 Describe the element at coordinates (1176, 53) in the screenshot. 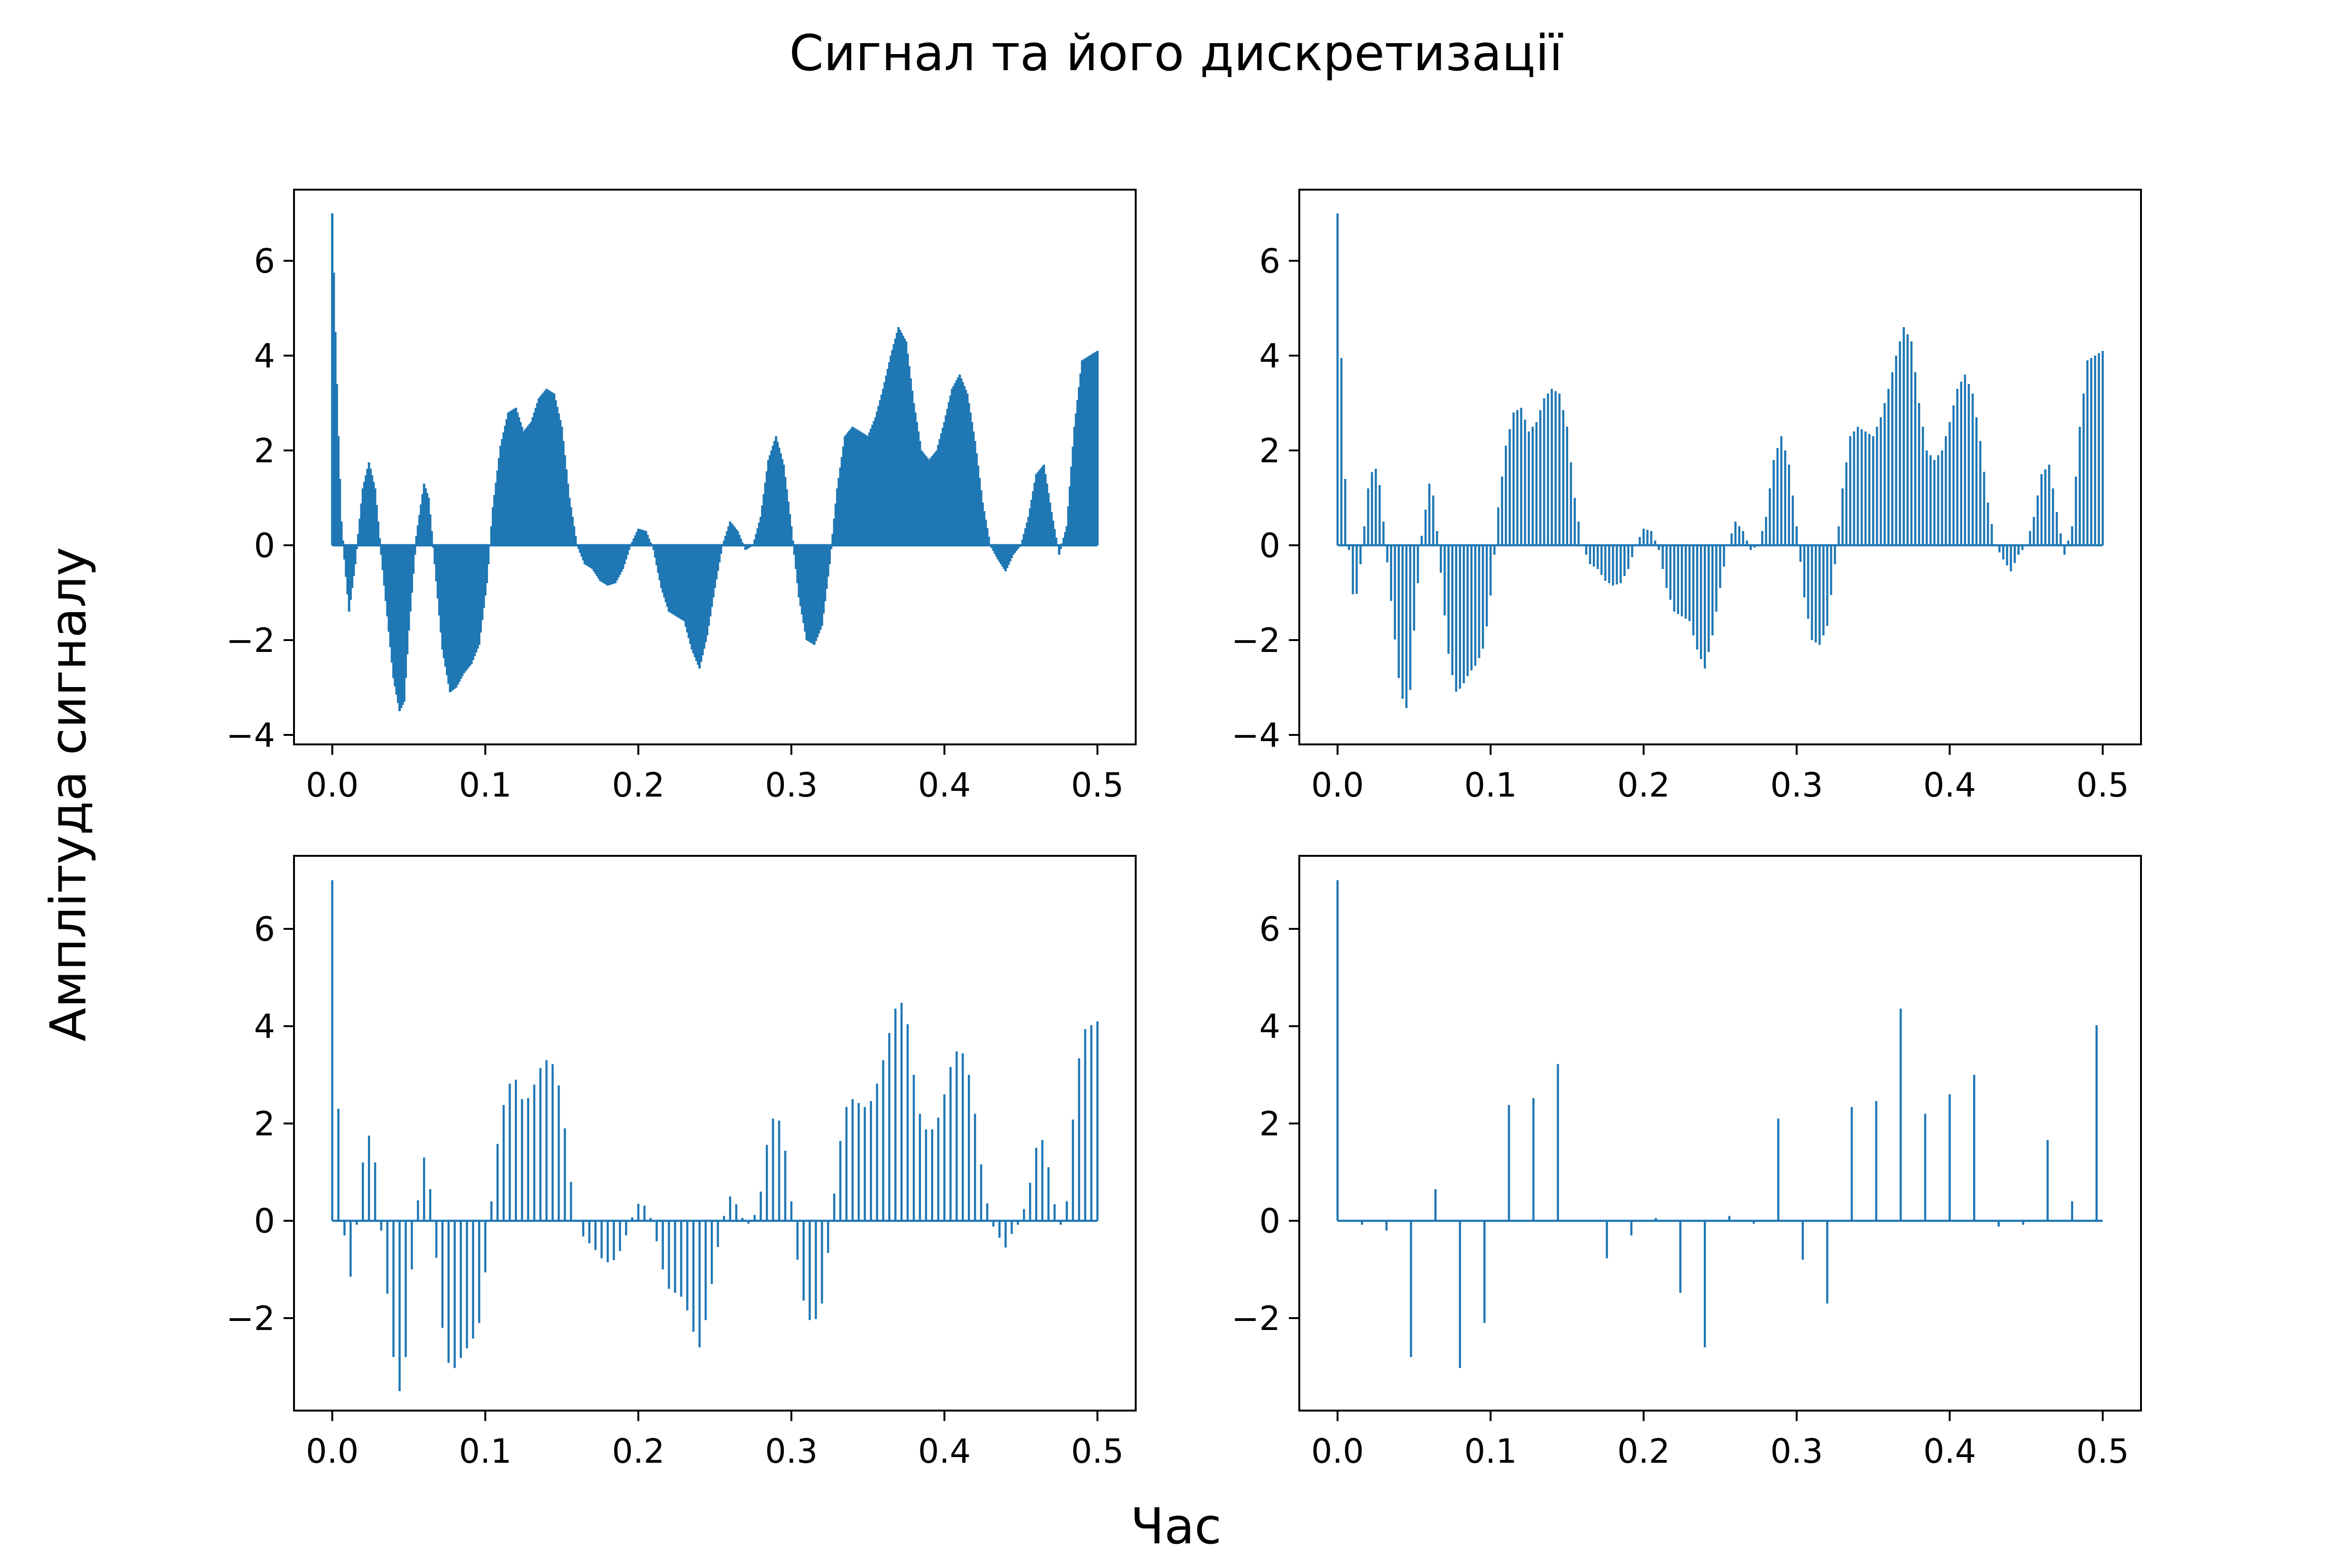

I see `figure-title: Сигнал та його дискретизації` at that location.